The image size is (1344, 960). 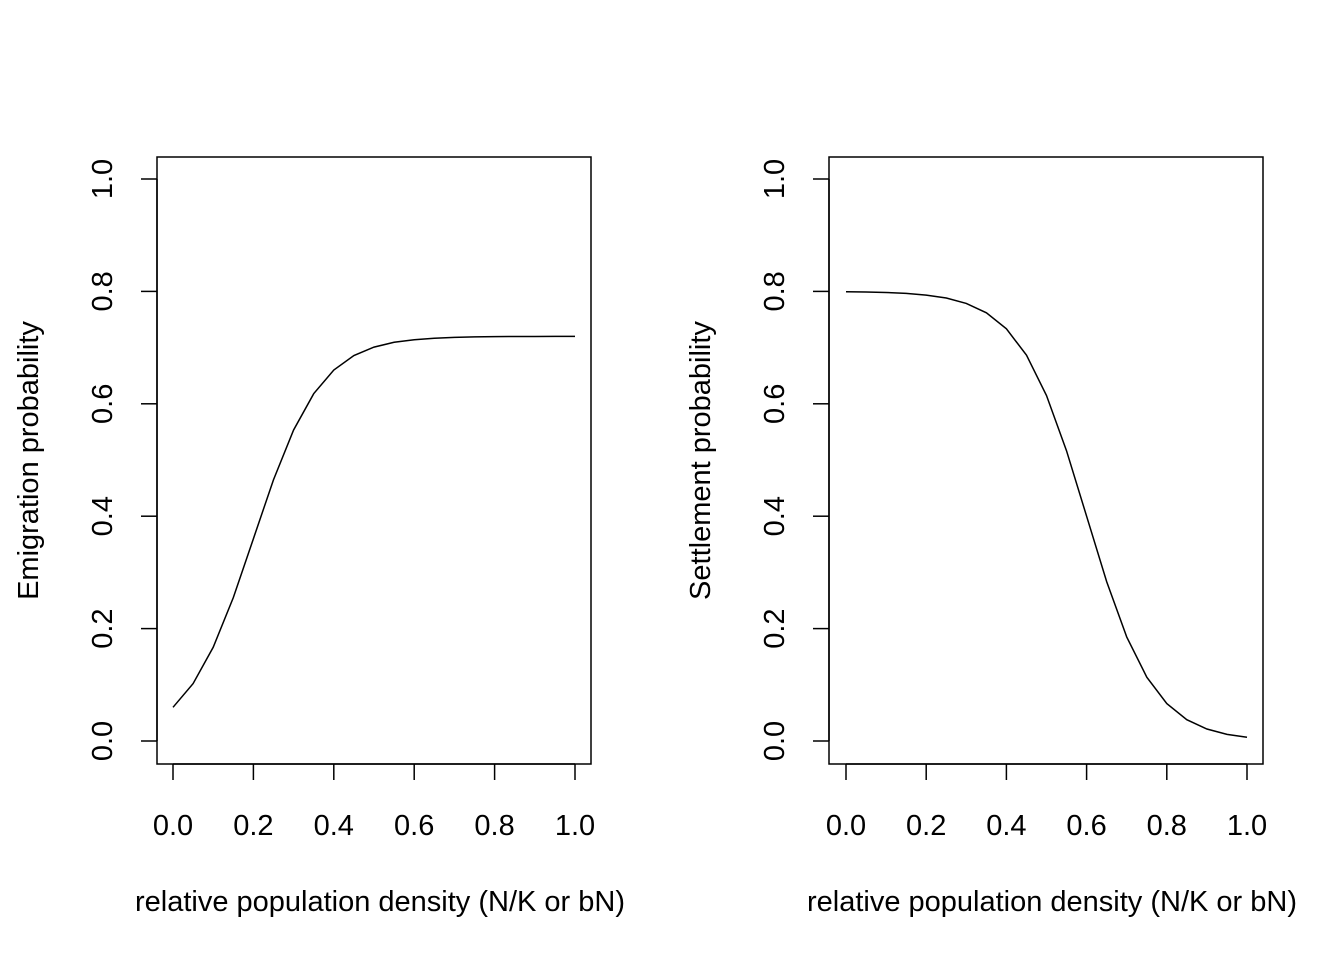 What do you see at coordinates (701, 460) in the screenshot?
I see `y-axis-label: Settlement probability` at bounding box center [701, 460].